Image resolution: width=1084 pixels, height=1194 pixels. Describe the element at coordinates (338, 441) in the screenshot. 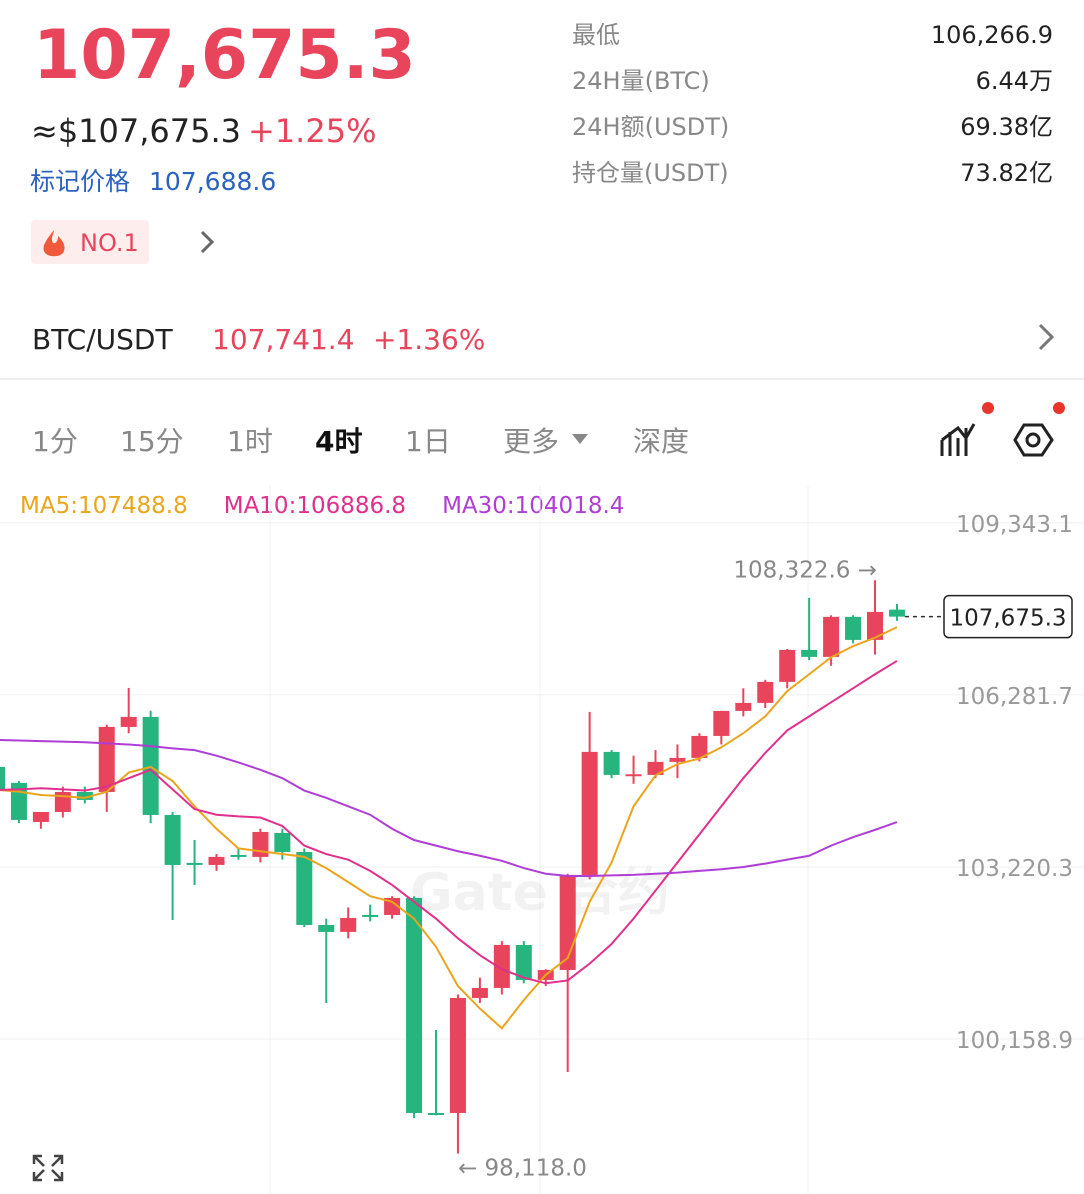

I see `tab: 4时` at that location.